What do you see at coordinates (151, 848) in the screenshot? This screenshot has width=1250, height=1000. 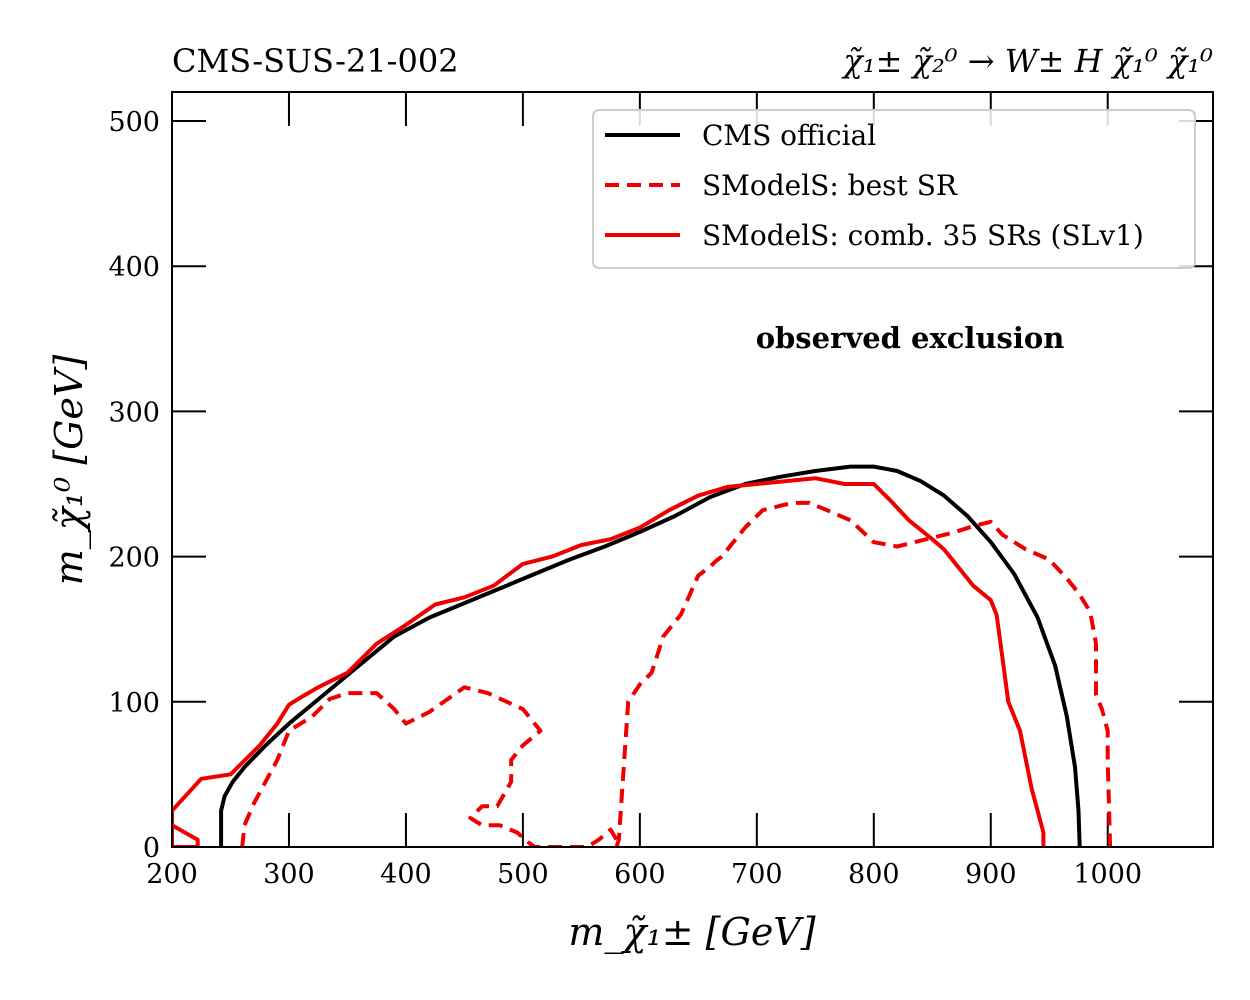 I see `y-tick-label: 0` at bounding box center [151, 848].